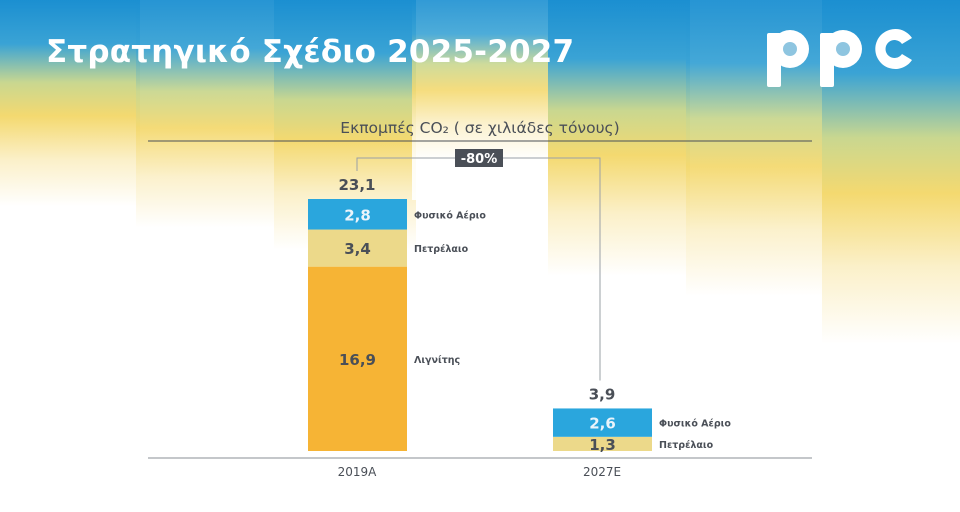 The height and width of the screenshot is (512, 960). What do you see at coordinates (602, 394) in the screenshot?
I see `bar-total-label: 3,9` at bounding box center [602, 394].